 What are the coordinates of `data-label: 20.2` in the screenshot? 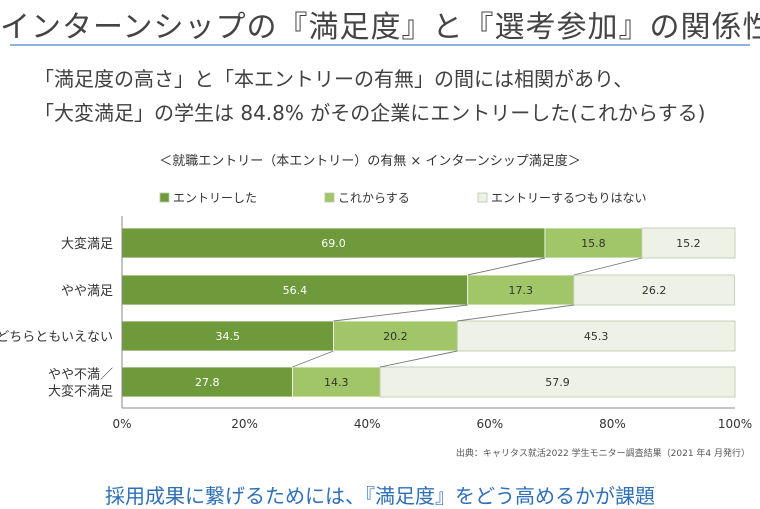 It's located at (395, 336).